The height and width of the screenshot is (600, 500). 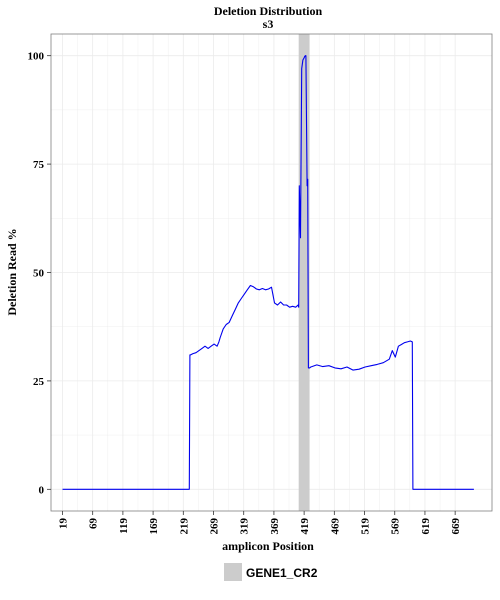 What do you see at coordinates (268, 11) in the screenshot?
I see `chart-title: Deletion Distribution` at bounding box center [268, 11].